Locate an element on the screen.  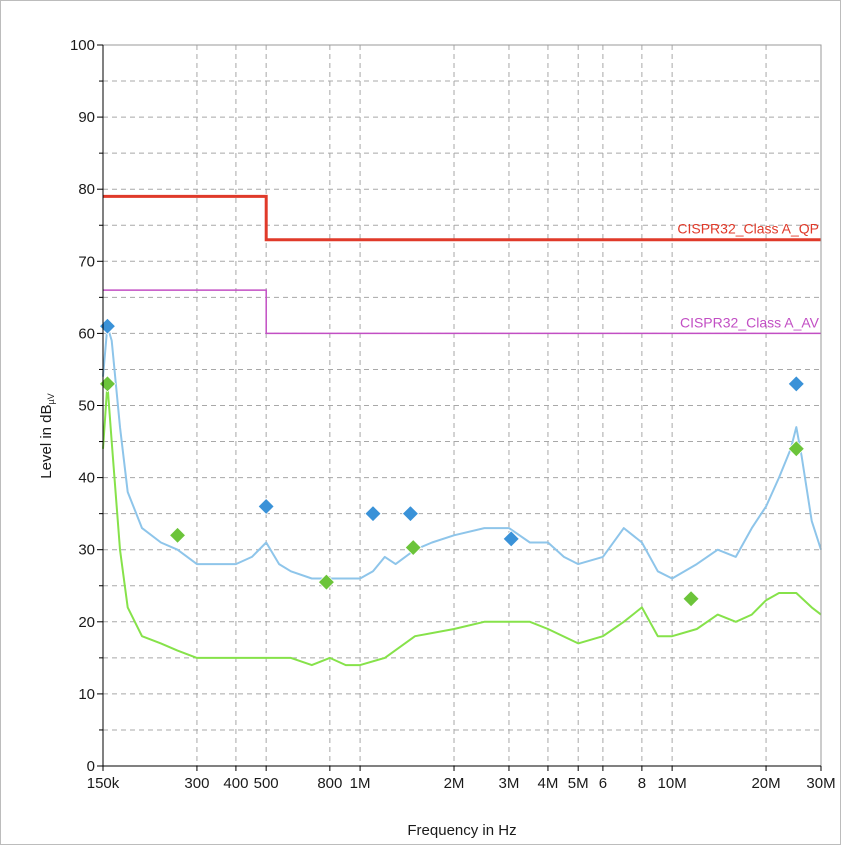
y-tick-label: 90 is located at coordinates (86, 117).